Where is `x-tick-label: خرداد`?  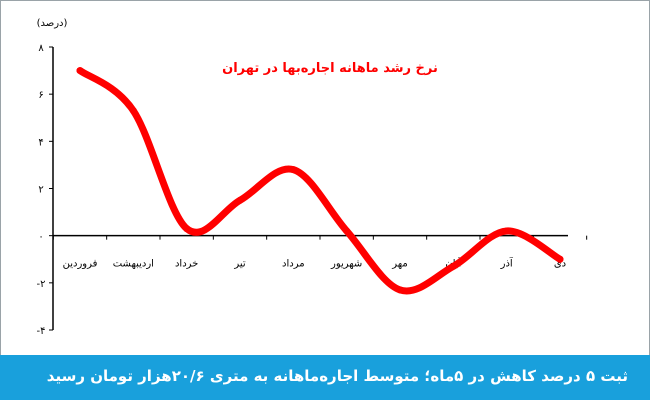 x-tick-label: خرداد is located at coordinates (186, 264).